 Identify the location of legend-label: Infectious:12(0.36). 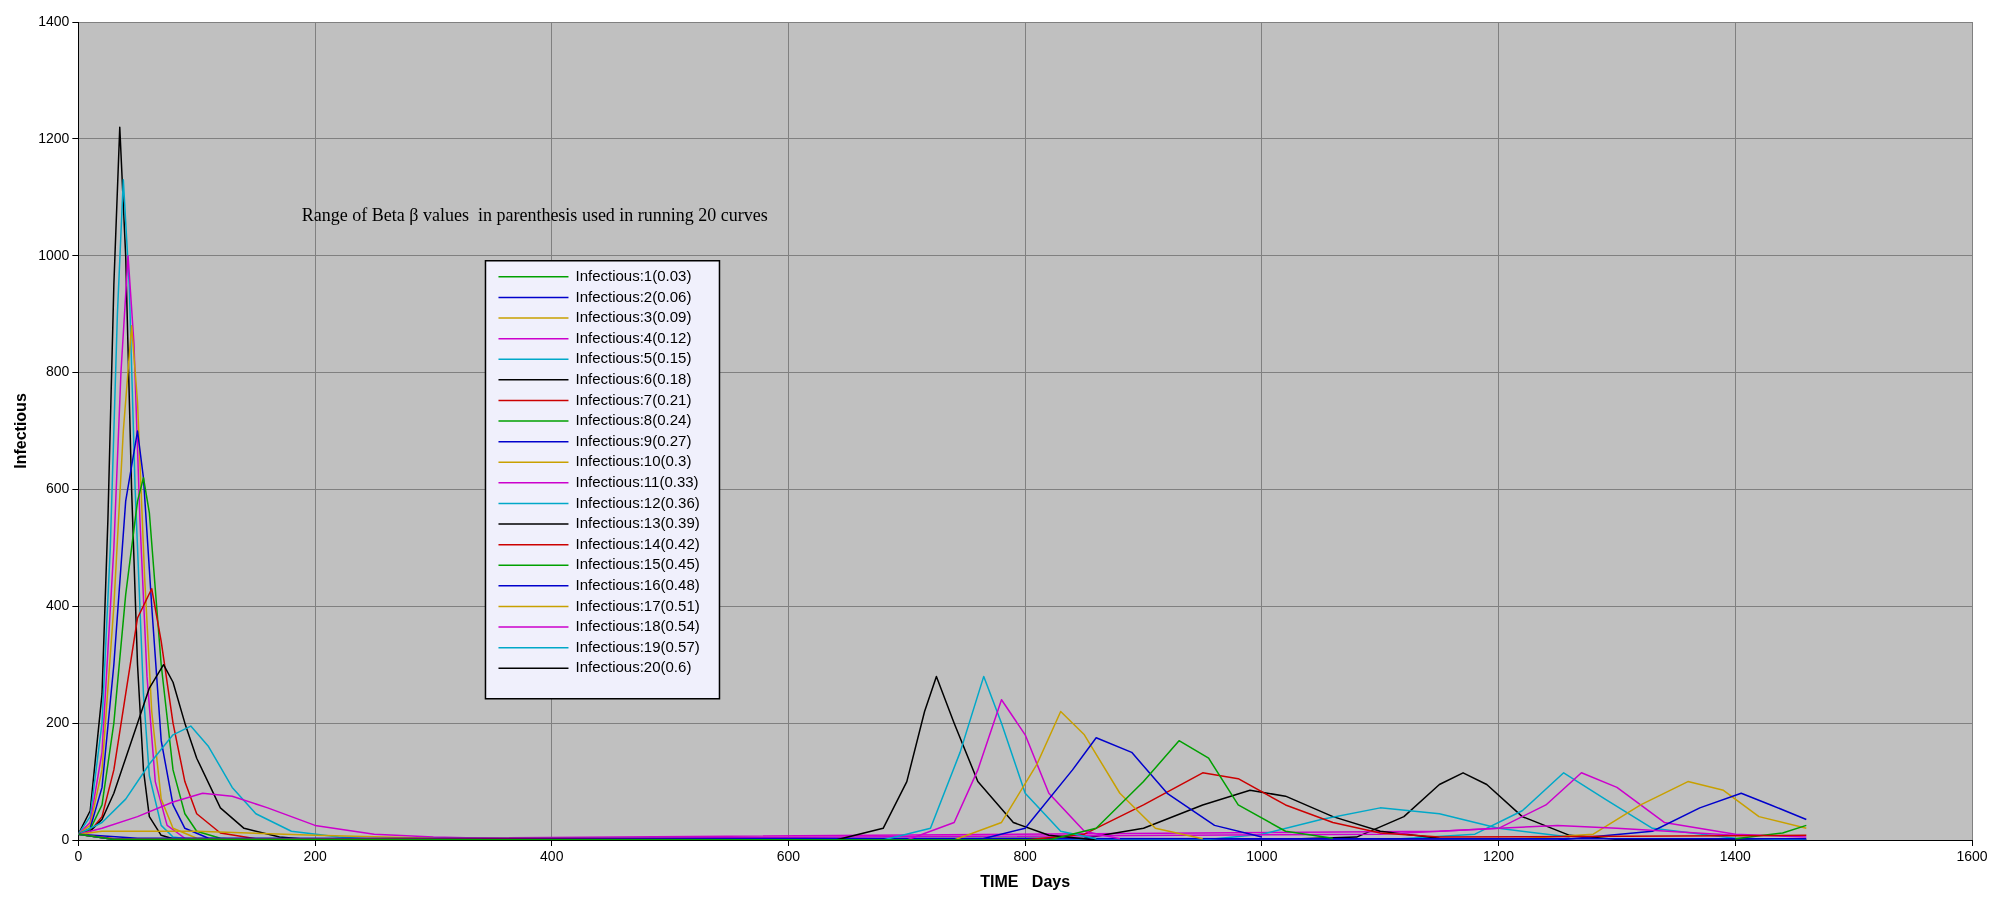
(637, 502).